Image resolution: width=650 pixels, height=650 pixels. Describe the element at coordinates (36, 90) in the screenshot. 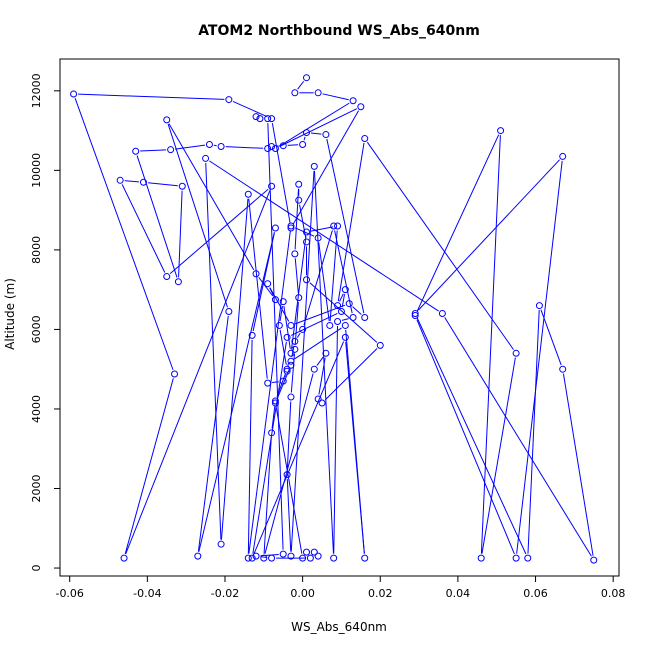

I see `y-tick-label: 12000` at that location.